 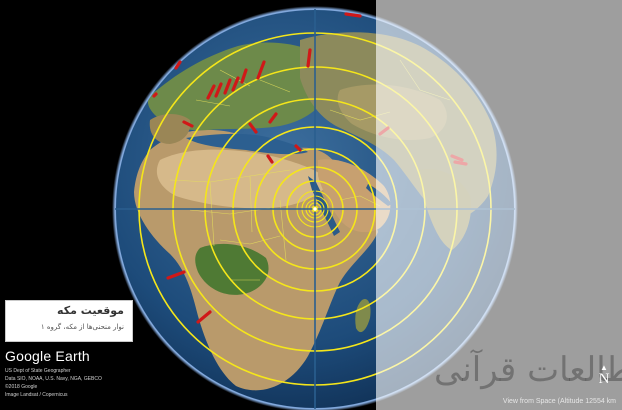 I want to click on north-letter: N, so click(x=604, y=379).